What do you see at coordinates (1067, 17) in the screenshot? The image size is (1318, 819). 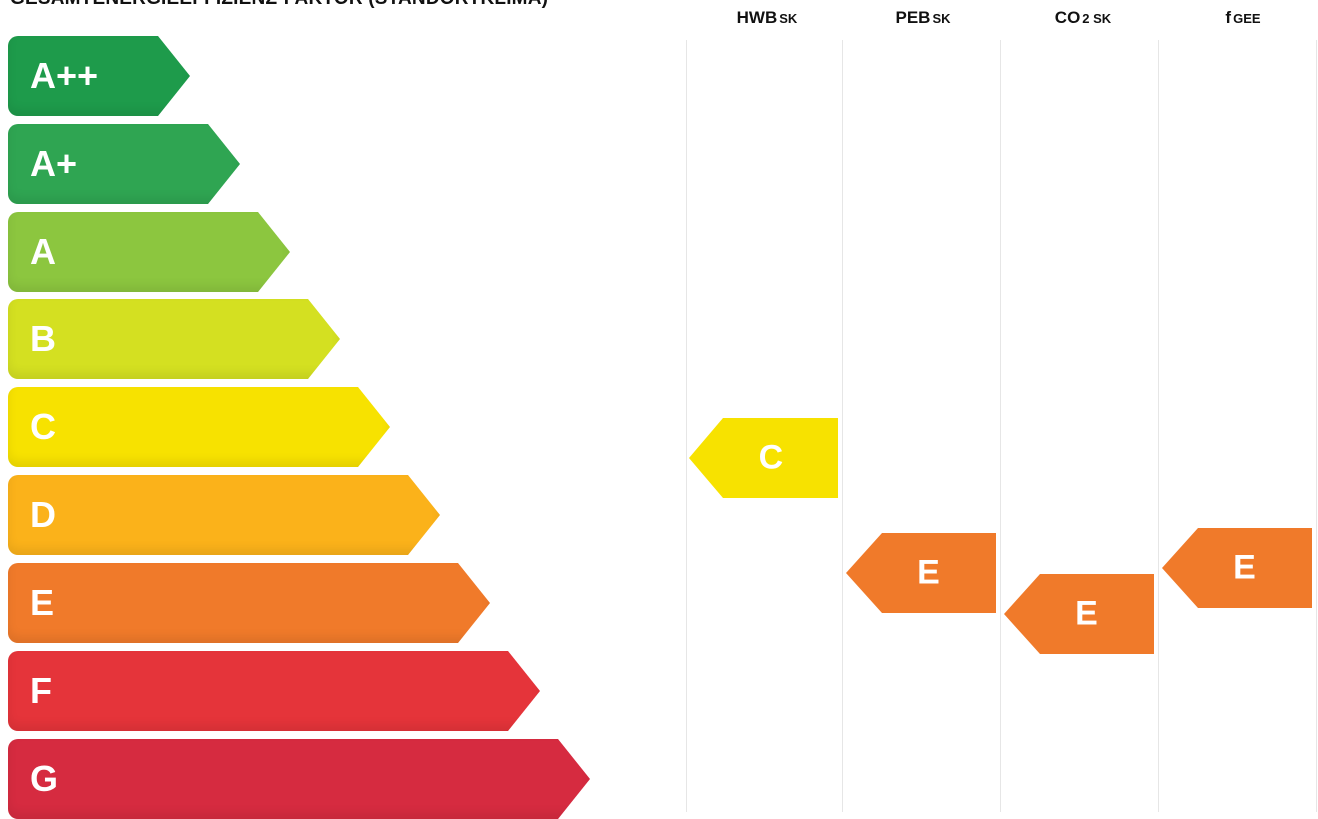 I see `column-header-co2-main: CO` at bounding box center [1067, 17].